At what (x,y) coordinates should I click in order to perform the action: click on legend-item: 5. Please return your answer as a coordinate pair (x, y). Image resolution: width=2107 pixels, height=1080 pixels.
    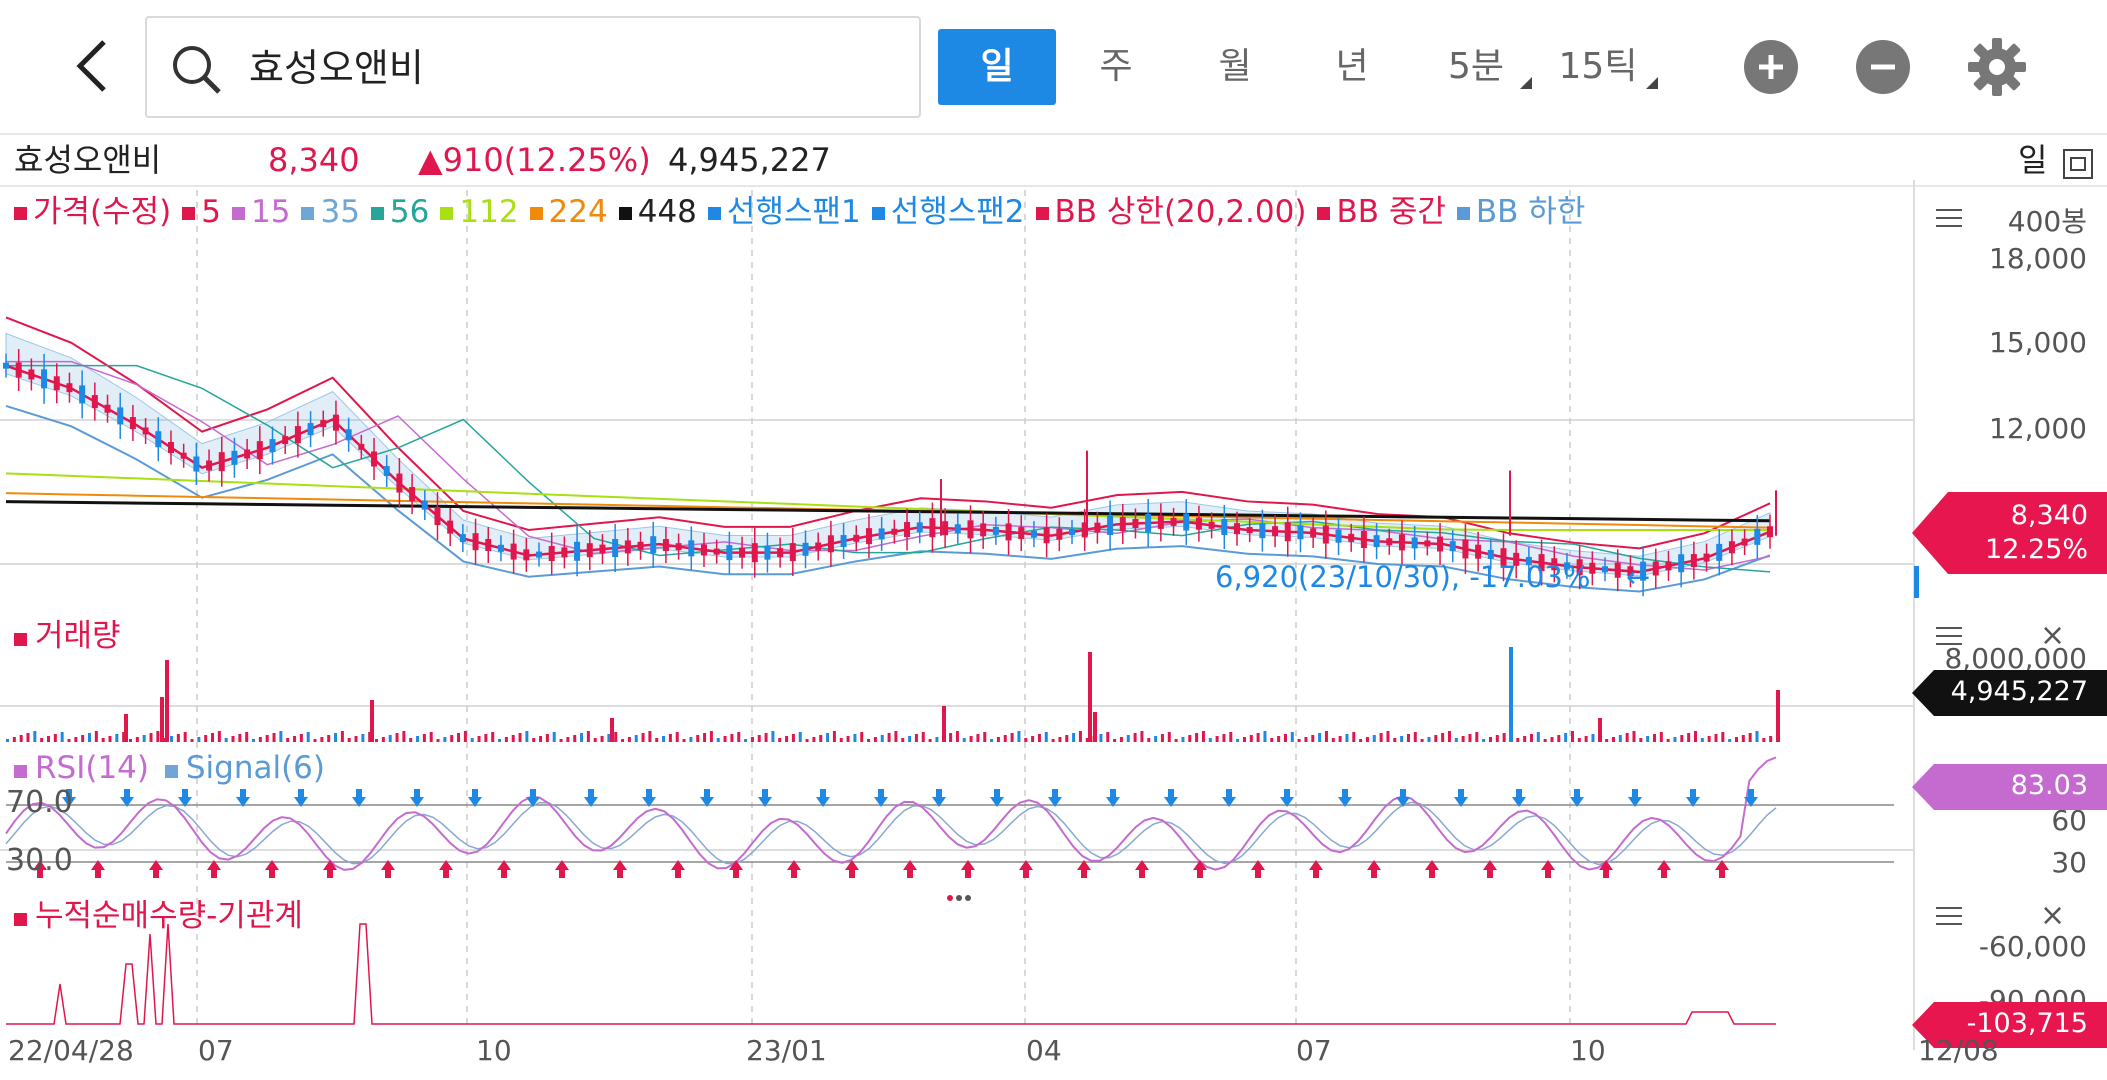
    Looking at the image, I should click on (201, 212).